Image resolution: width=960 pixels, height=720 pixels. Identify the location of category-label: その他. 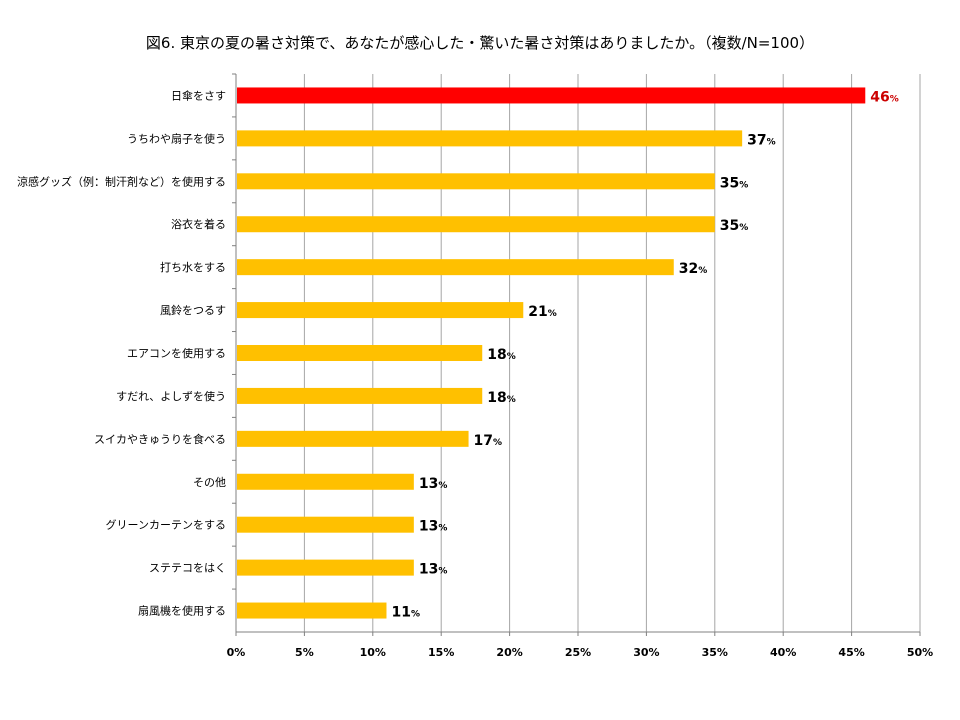
(209, 482).